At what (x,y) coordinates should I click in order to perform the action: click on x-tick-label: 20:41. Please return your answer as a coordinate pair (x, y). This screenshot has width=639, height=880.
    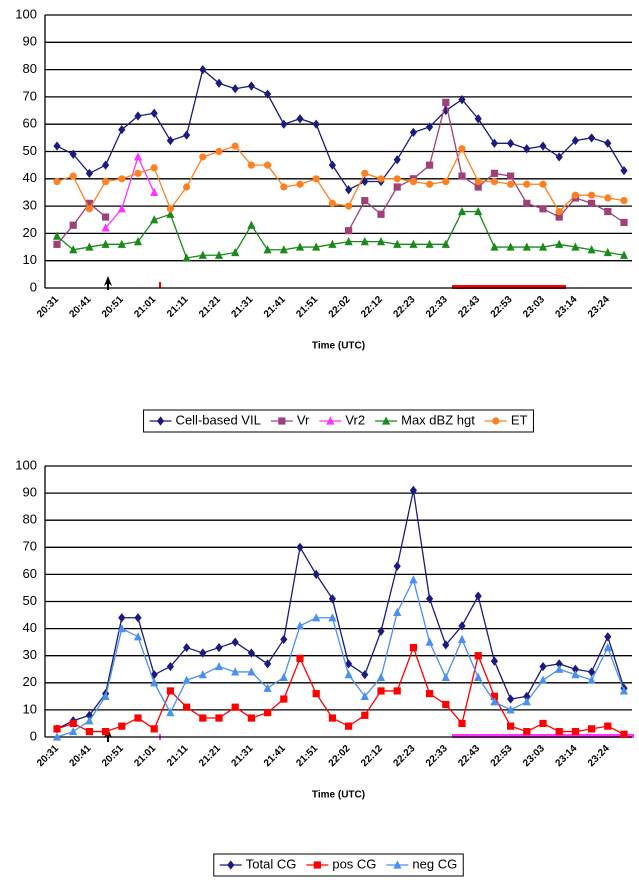
    Looking at the image, I should click on (81, 307).